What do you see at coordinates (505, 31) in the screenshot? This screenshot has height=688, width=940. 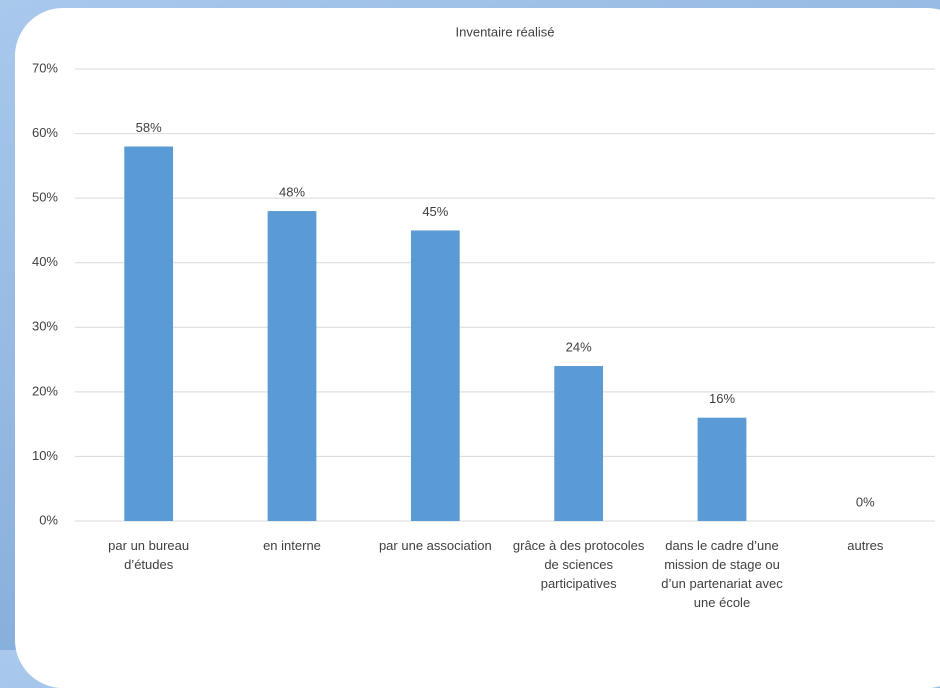 I see `chart-title: Inventaire réalisé` at bounding box center [505, 31].